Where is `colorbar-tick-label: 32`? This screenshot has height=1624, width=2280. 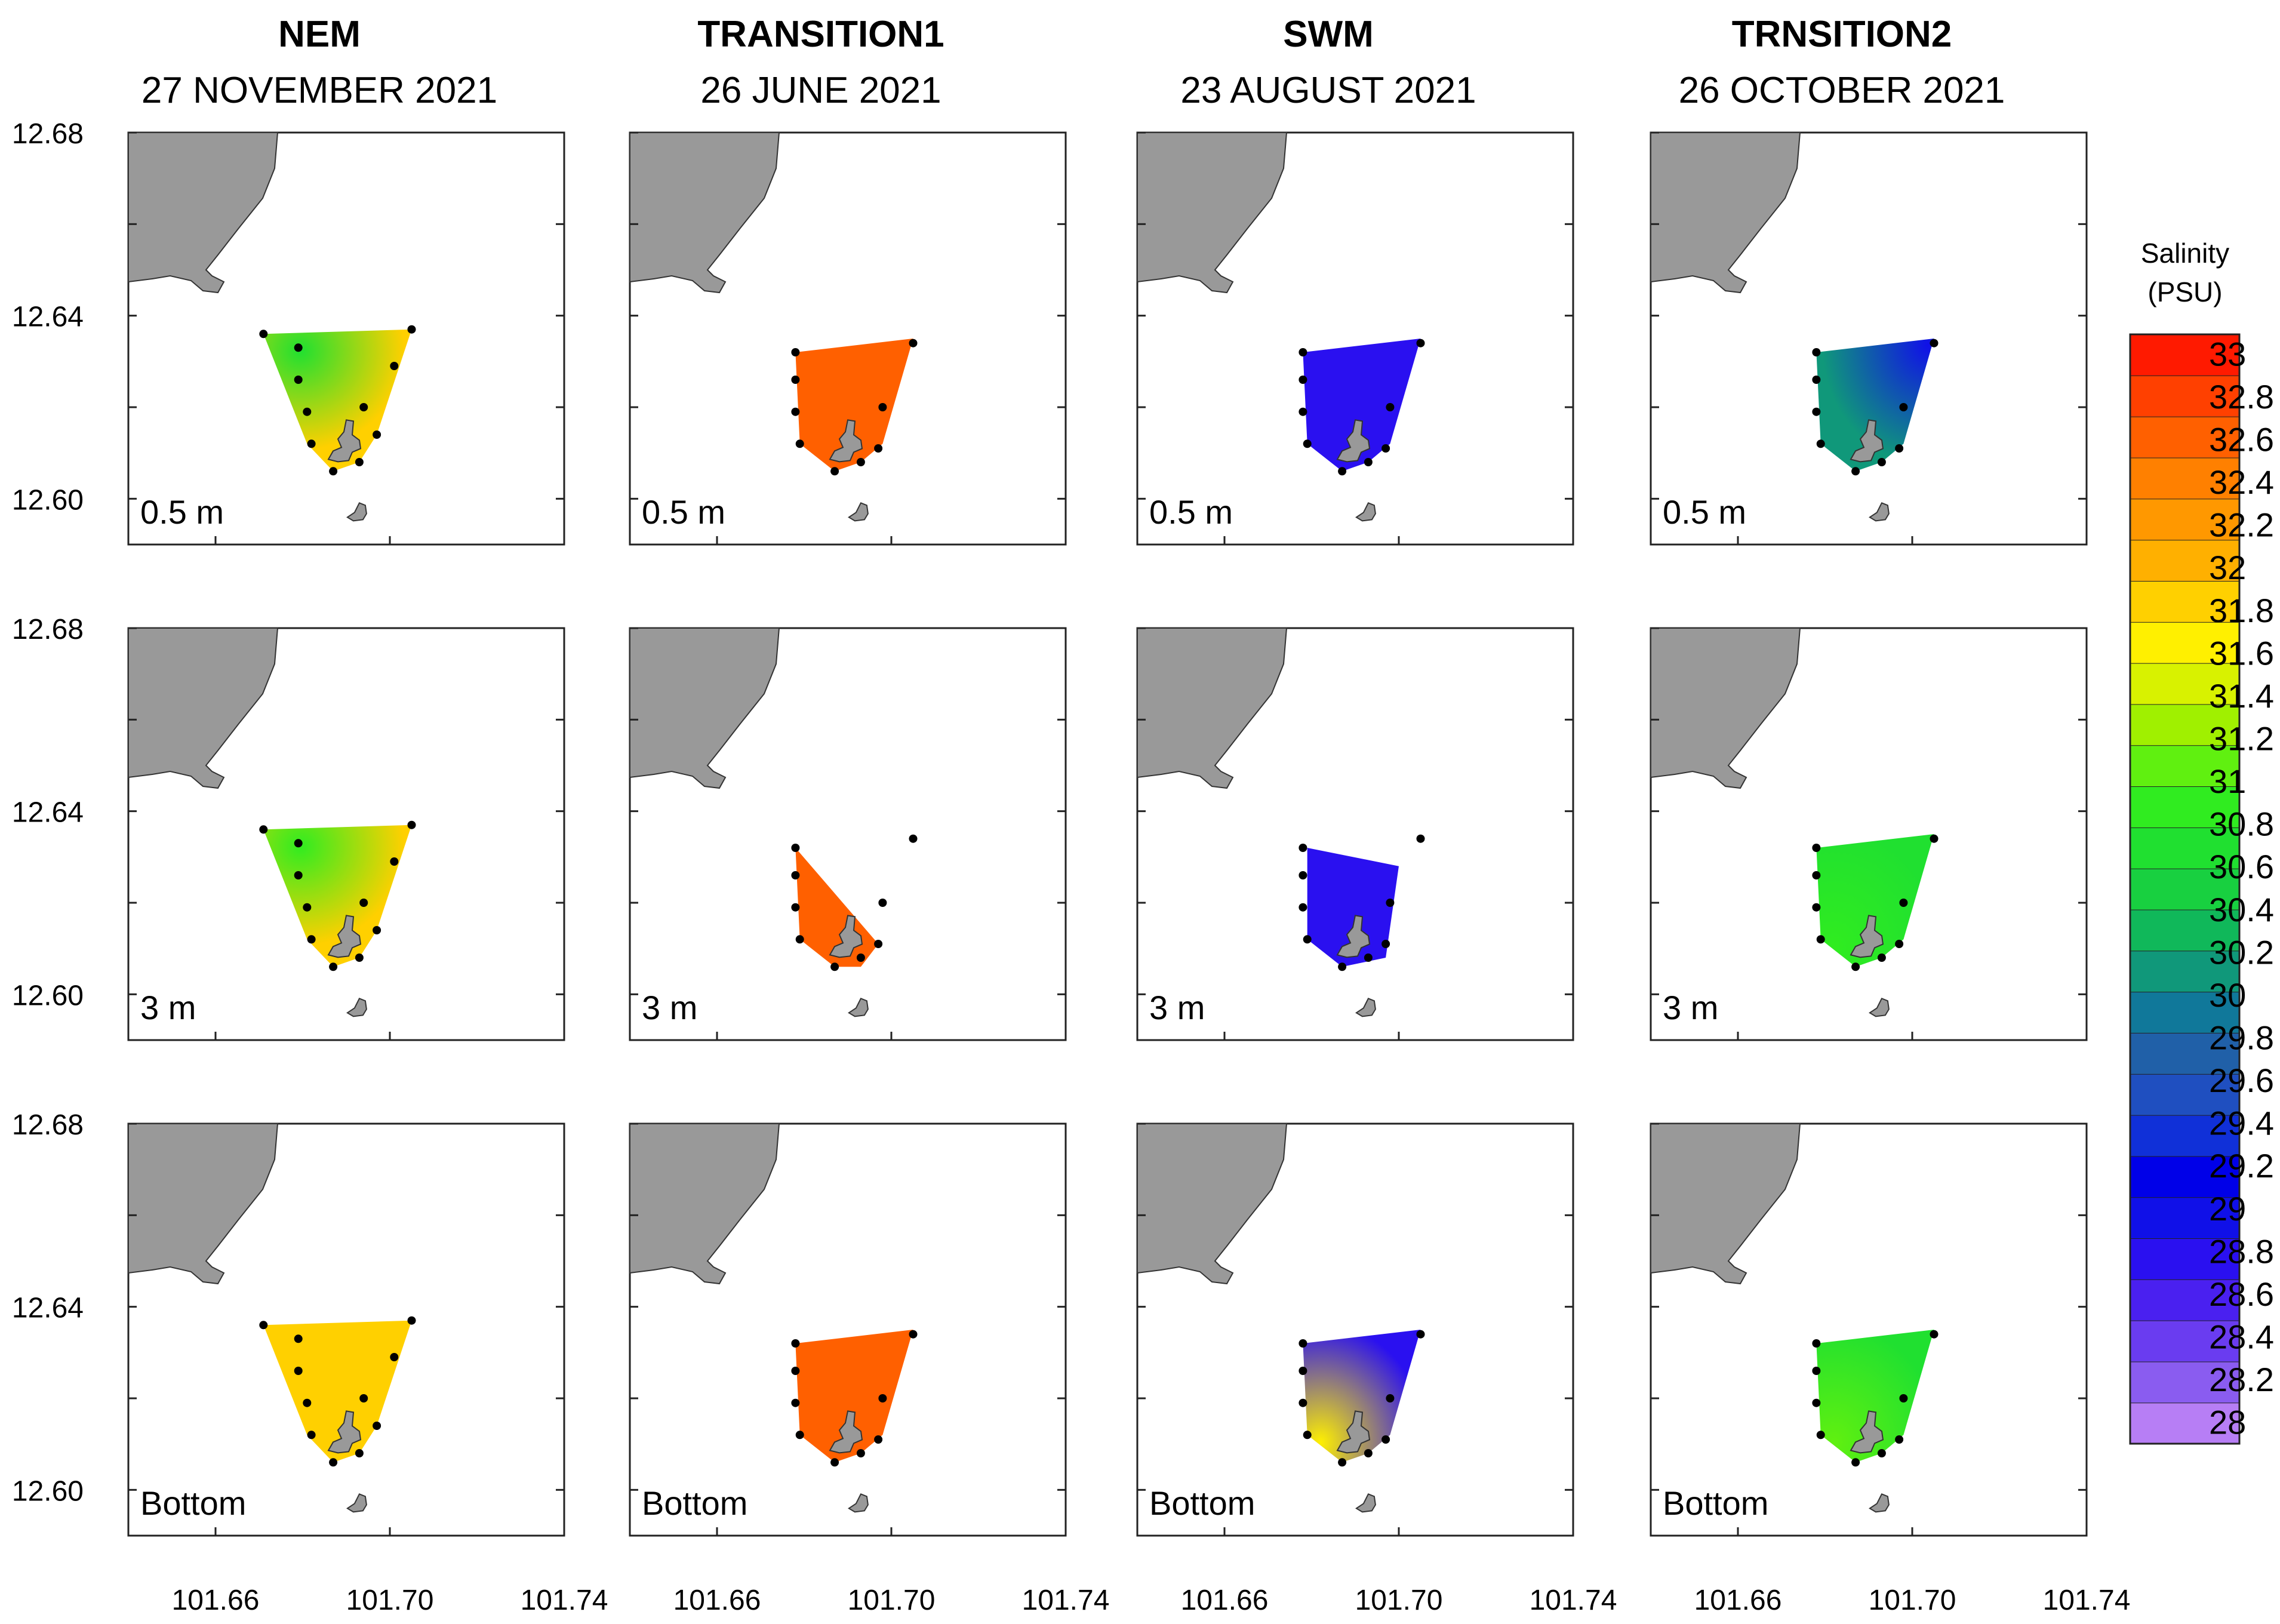 colorbar-tick-label: 32 is located at coordinates (2227, 567).